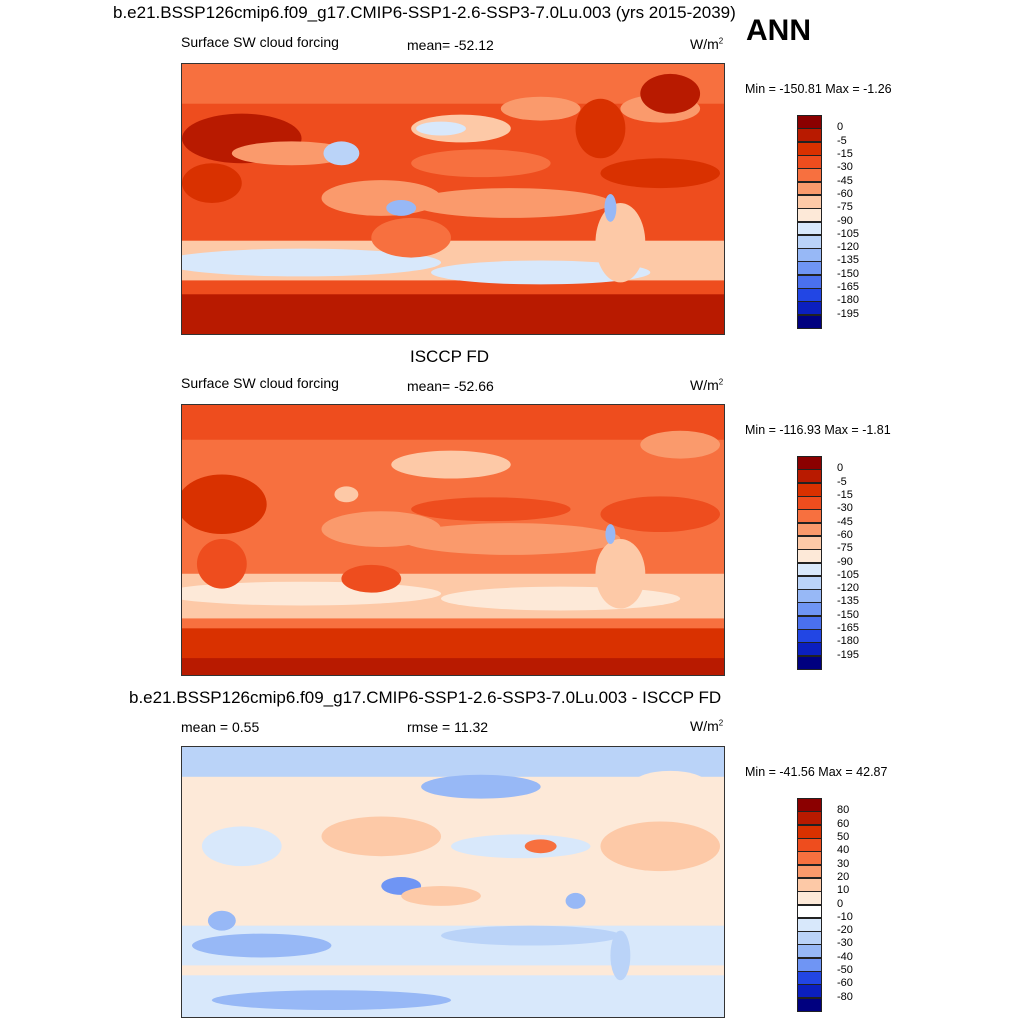 The image size is (1024, 1024). Describe the element at coordinates (818, 430) in the screenshot. I see `panel2-minmax: Min = -116.93 Max = -1.81` at that location.